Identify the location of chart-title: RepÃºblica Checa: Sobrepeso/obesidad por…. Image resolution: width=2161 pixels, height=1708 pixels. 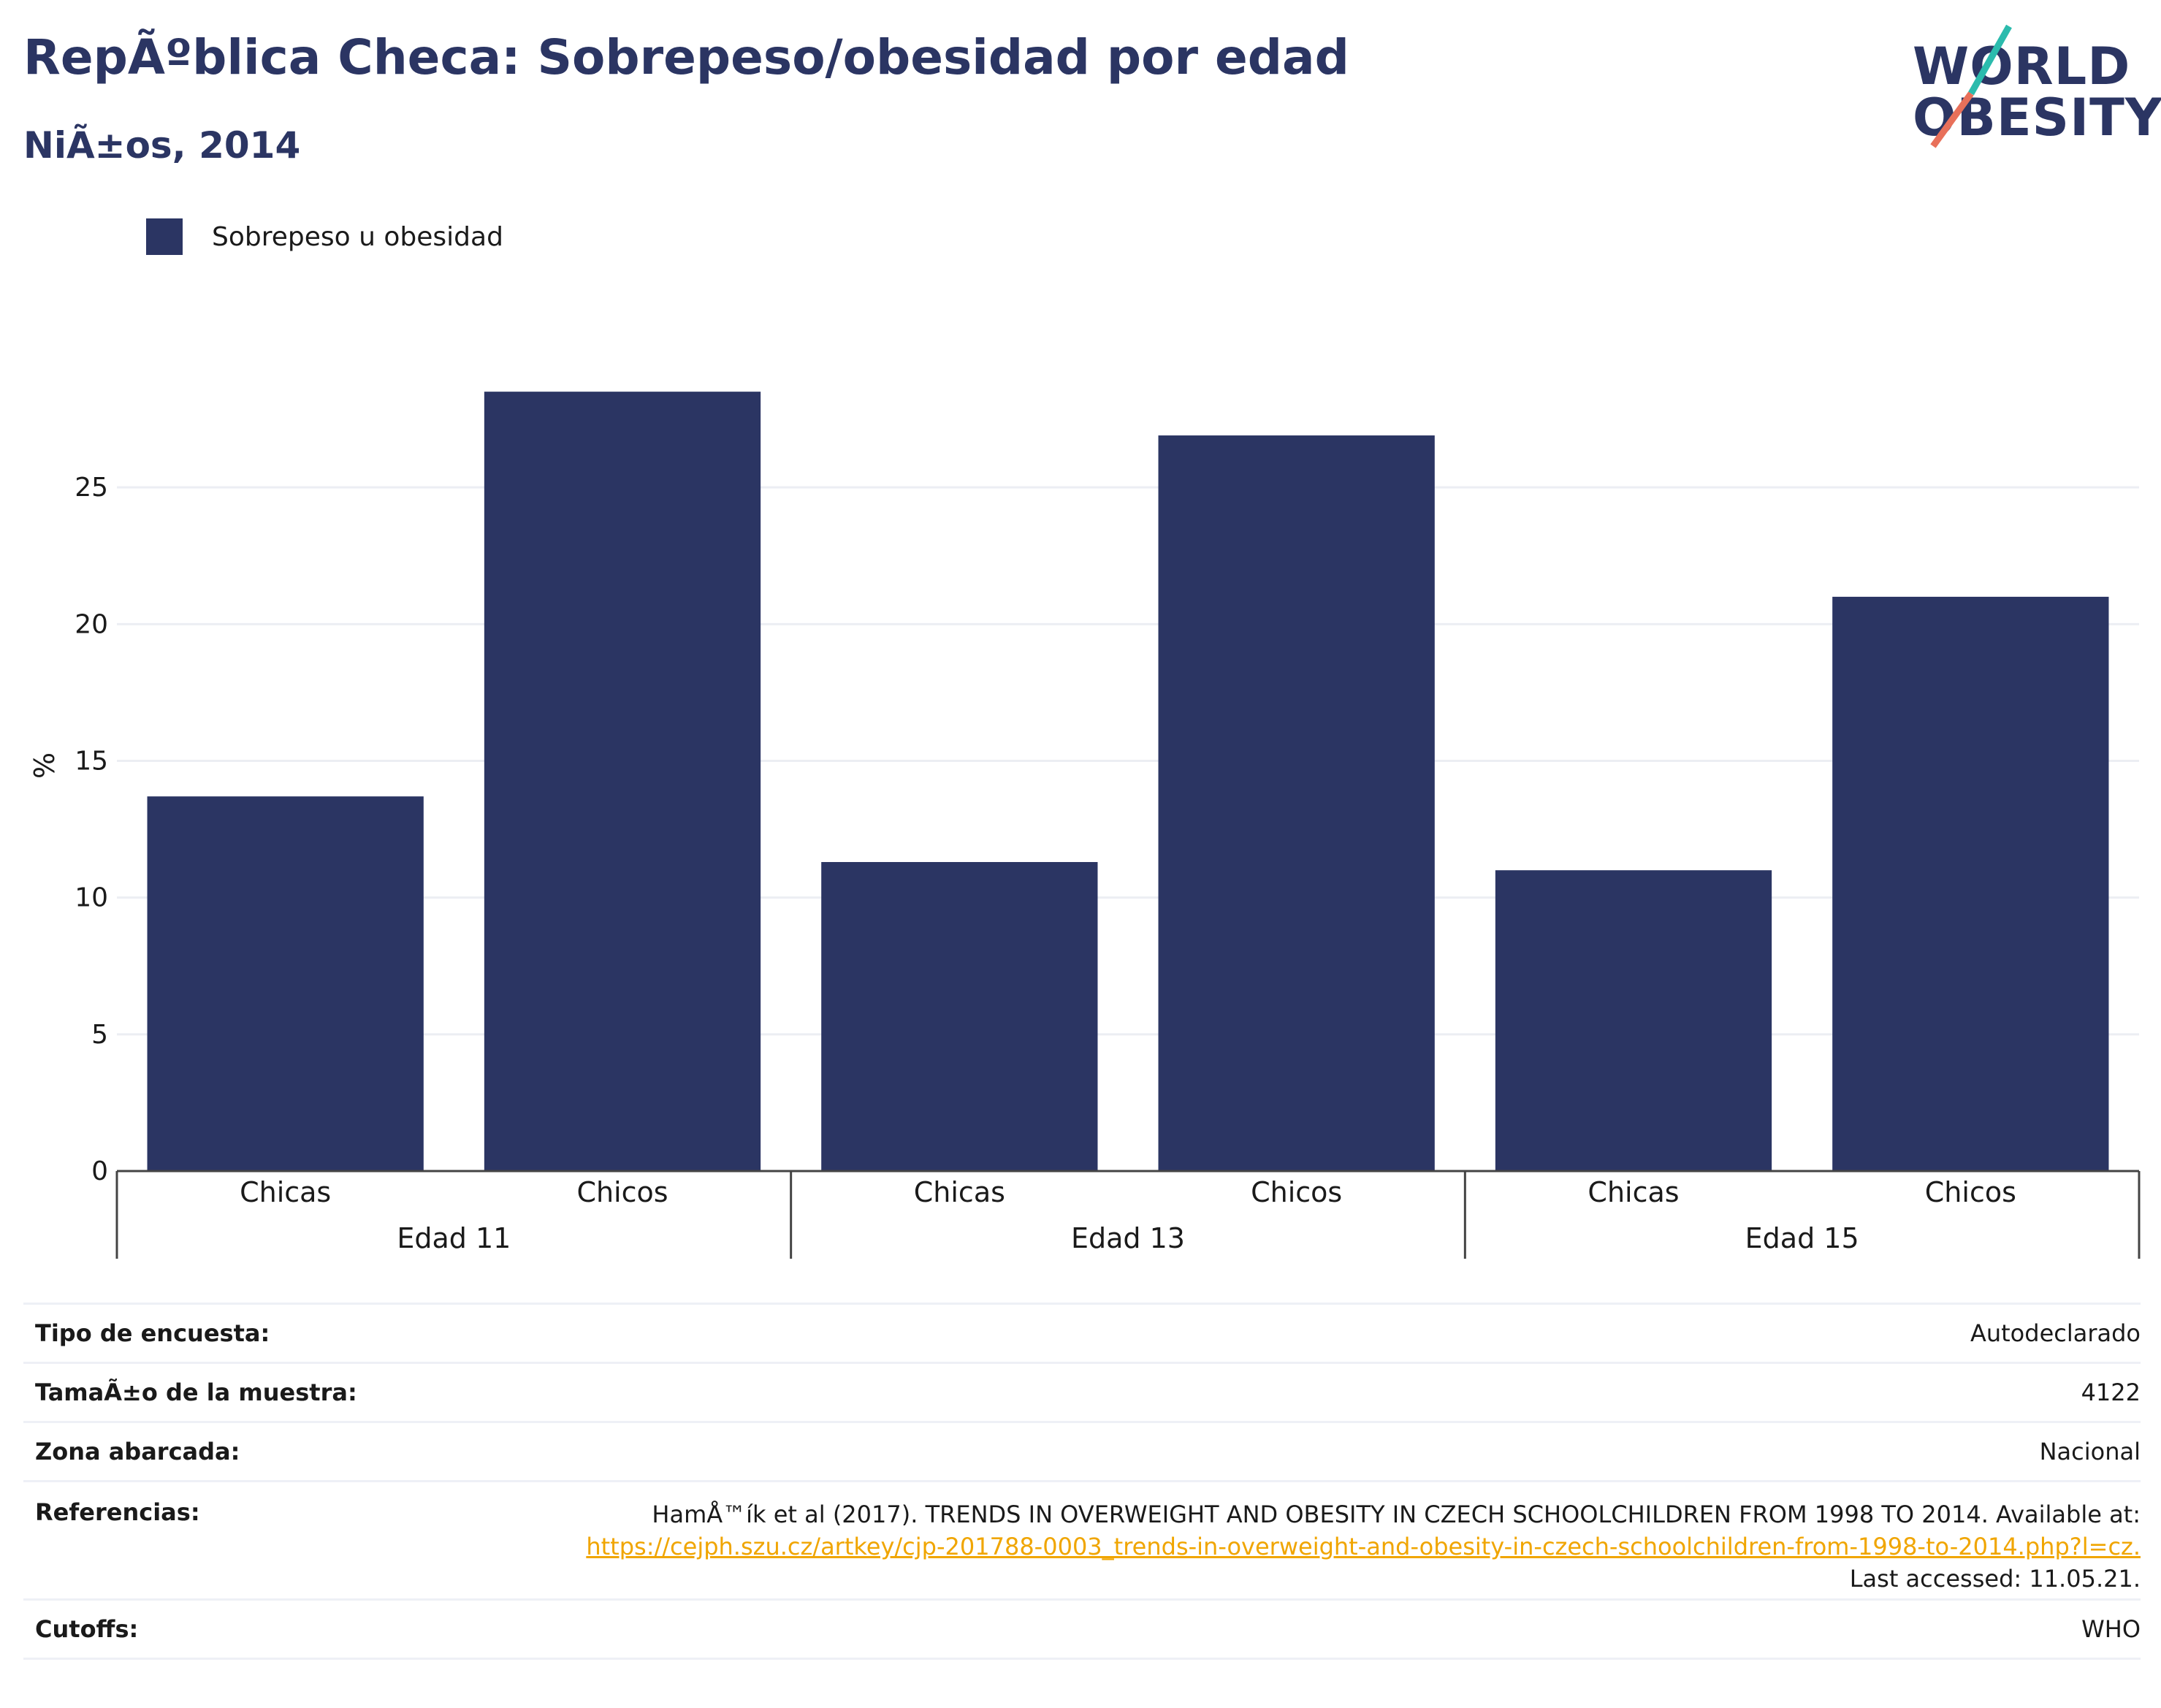
(686, 57).